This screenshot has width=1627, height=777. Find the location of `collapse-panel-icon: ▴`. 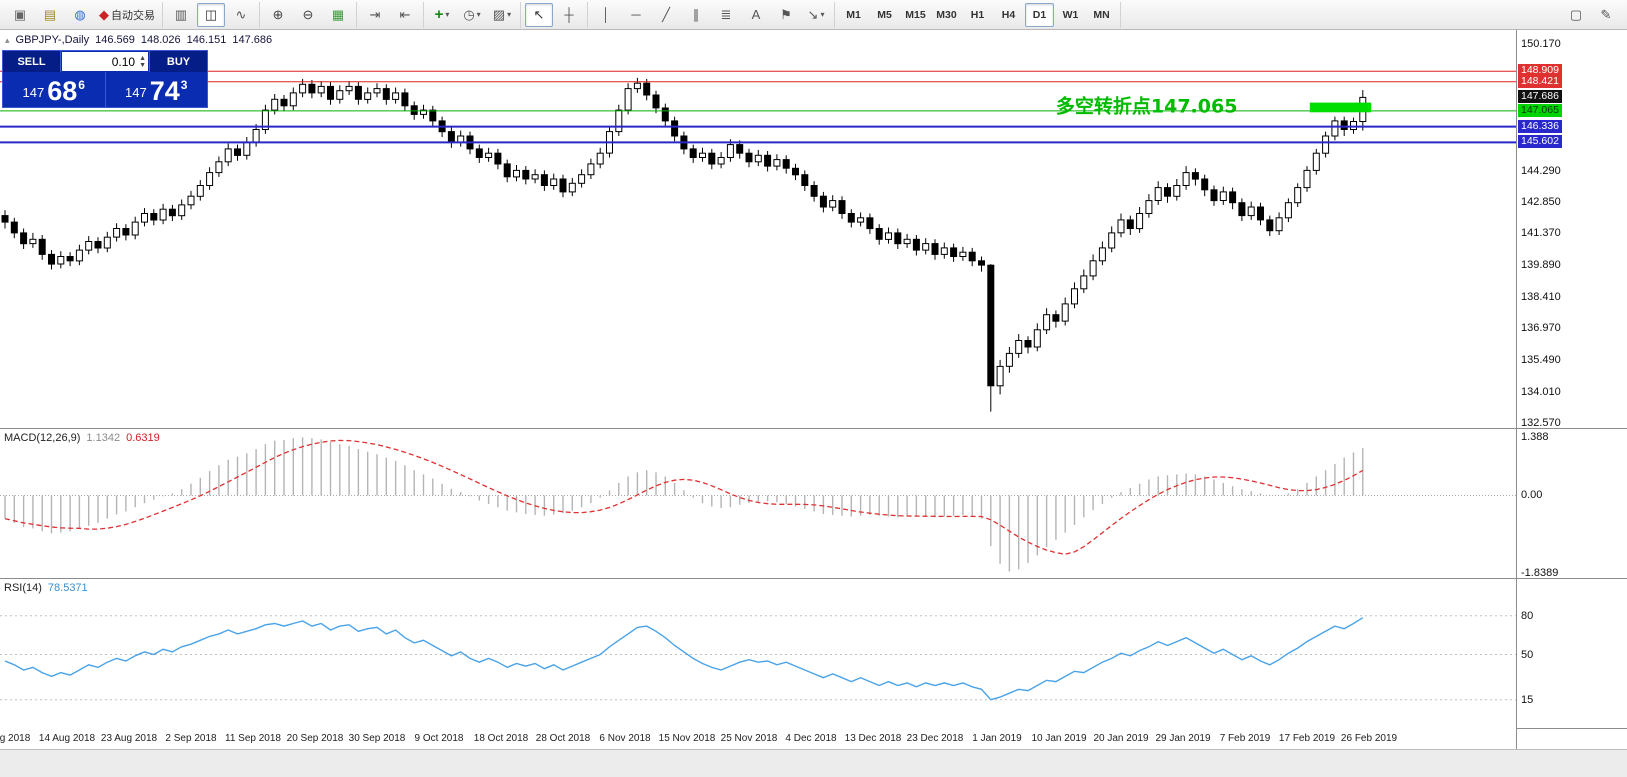

collapse-panel-icon: ▴ is located at coordinates (7, 39).